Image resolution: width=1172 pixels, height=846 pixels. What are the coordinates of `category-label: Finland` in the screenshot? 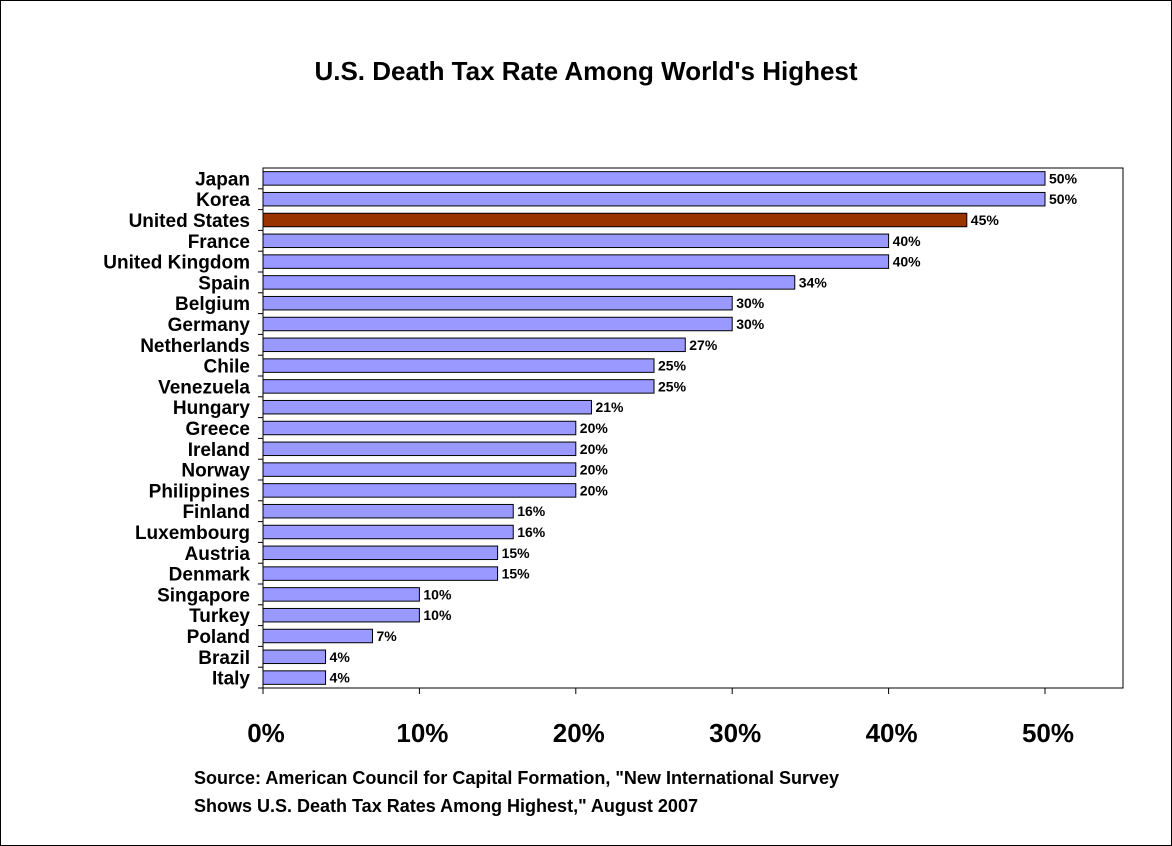 It's located at (216, 512).